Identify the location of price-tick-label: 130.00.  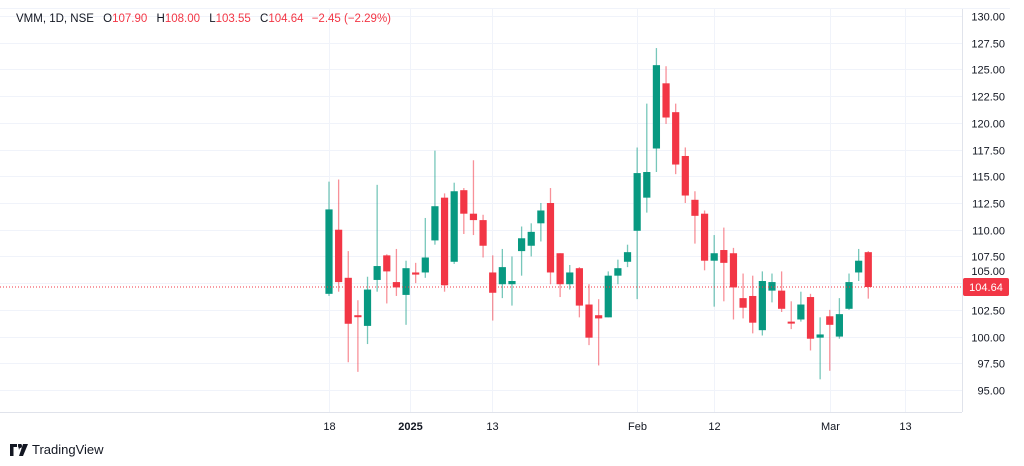
(988, 18).